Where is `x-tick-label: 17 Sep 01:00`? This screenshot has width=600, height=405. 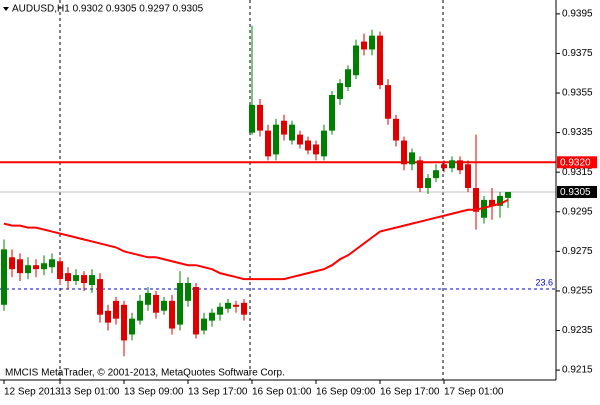
x-tick-label: 17 Sep 01:00 is located at coordinates (474, 392).